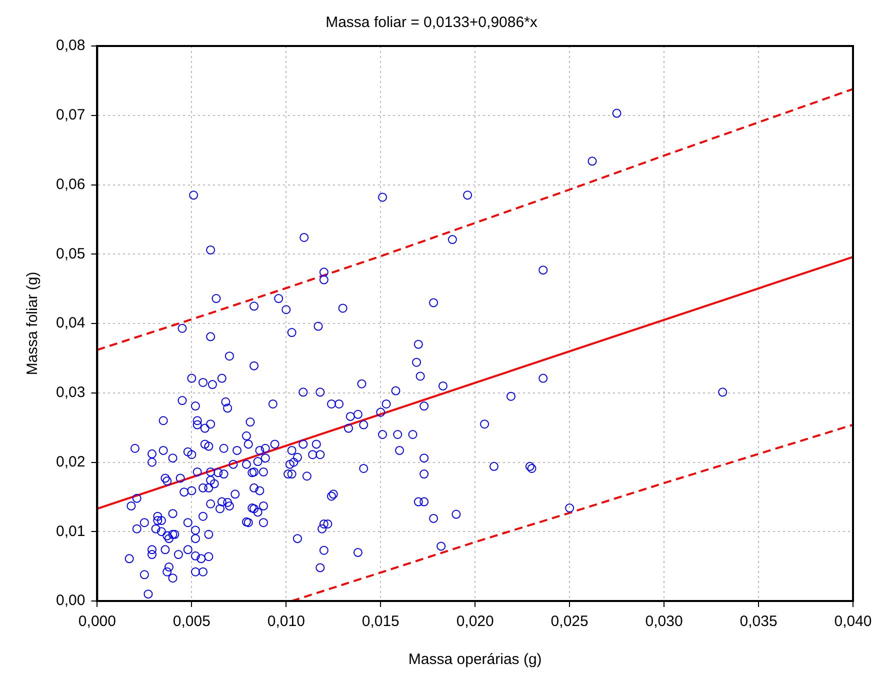 The width and height of the screenshot is (883, 687). Describe the element at coordinates (475, 621) in the screenshot. I see `x-tick-label: 0,020` at that location.